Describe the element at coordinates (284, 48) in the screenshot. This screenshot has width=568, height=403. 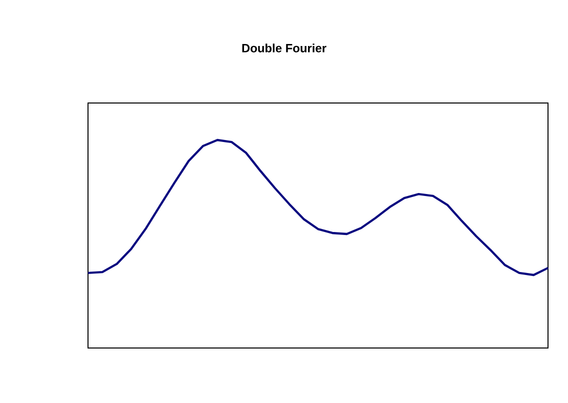
I see `chart-title: Double Fourier` at that location.